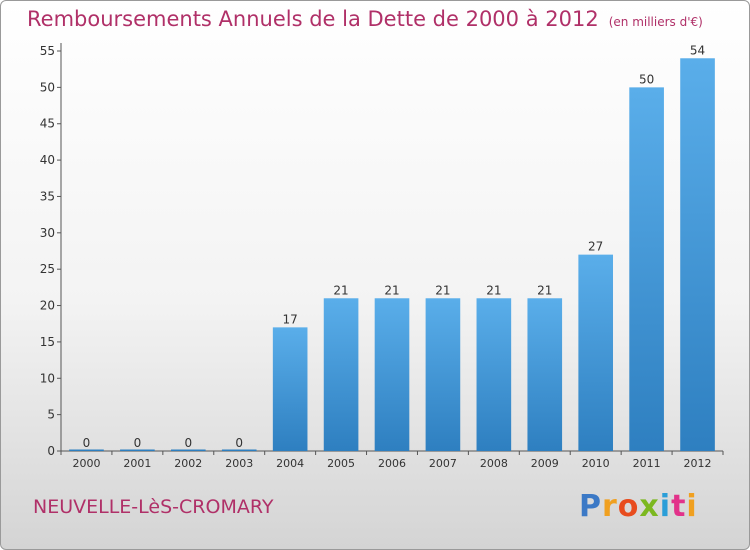 This screenshot has height=550, width=750. Describe the element at coordinates (137, 463) in the screenshot. I see `x-tick-label: 2001` at that location.